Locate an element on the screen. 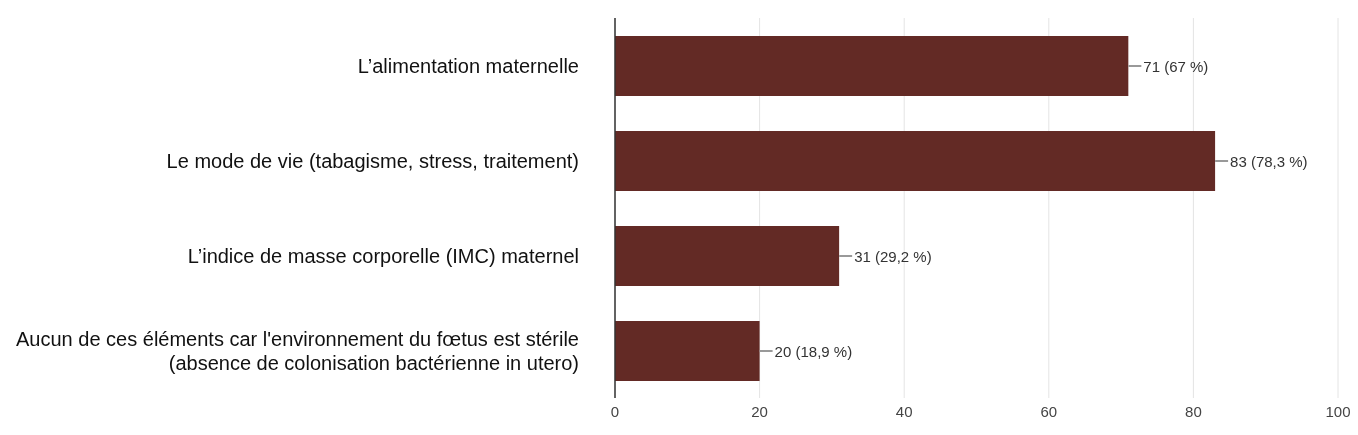  x-tick-label: 20 is located at coordinates (759, 411).